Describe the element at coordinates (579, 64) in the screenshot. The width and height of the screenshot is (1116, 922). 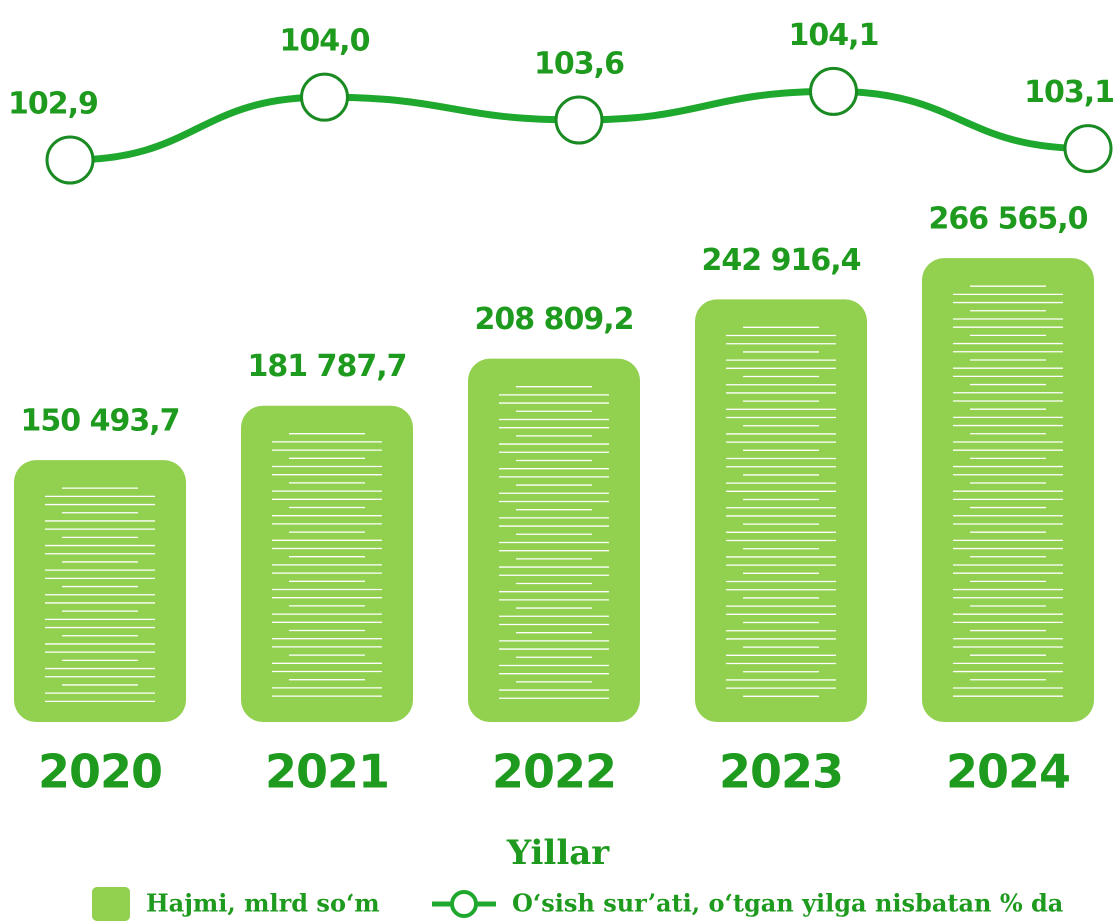
I see `data-label: 103,6` at that location.